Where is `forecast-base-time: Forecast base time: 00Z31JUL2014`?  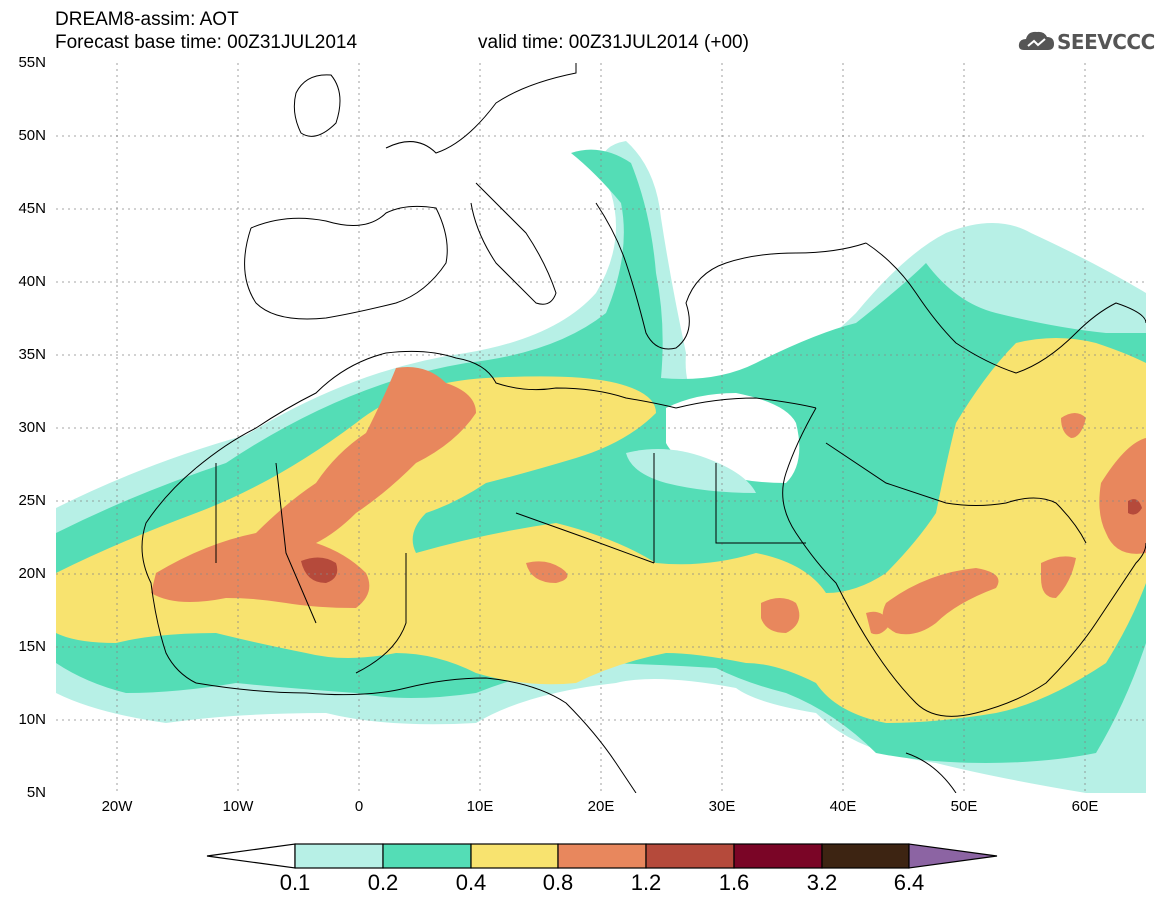
forecast-base-time: Forecast base time: 00Z31JUL2014 is located at coordinates (206, 42).